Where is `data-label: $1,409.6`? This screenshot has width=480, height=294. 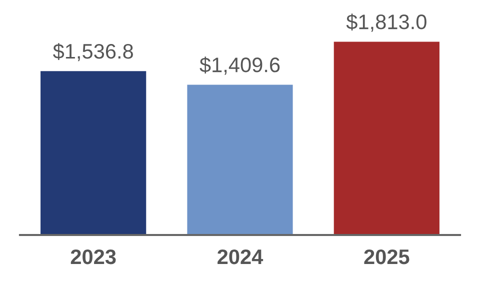 data-label: $1,409.6 is located at coordinates (240, 65).